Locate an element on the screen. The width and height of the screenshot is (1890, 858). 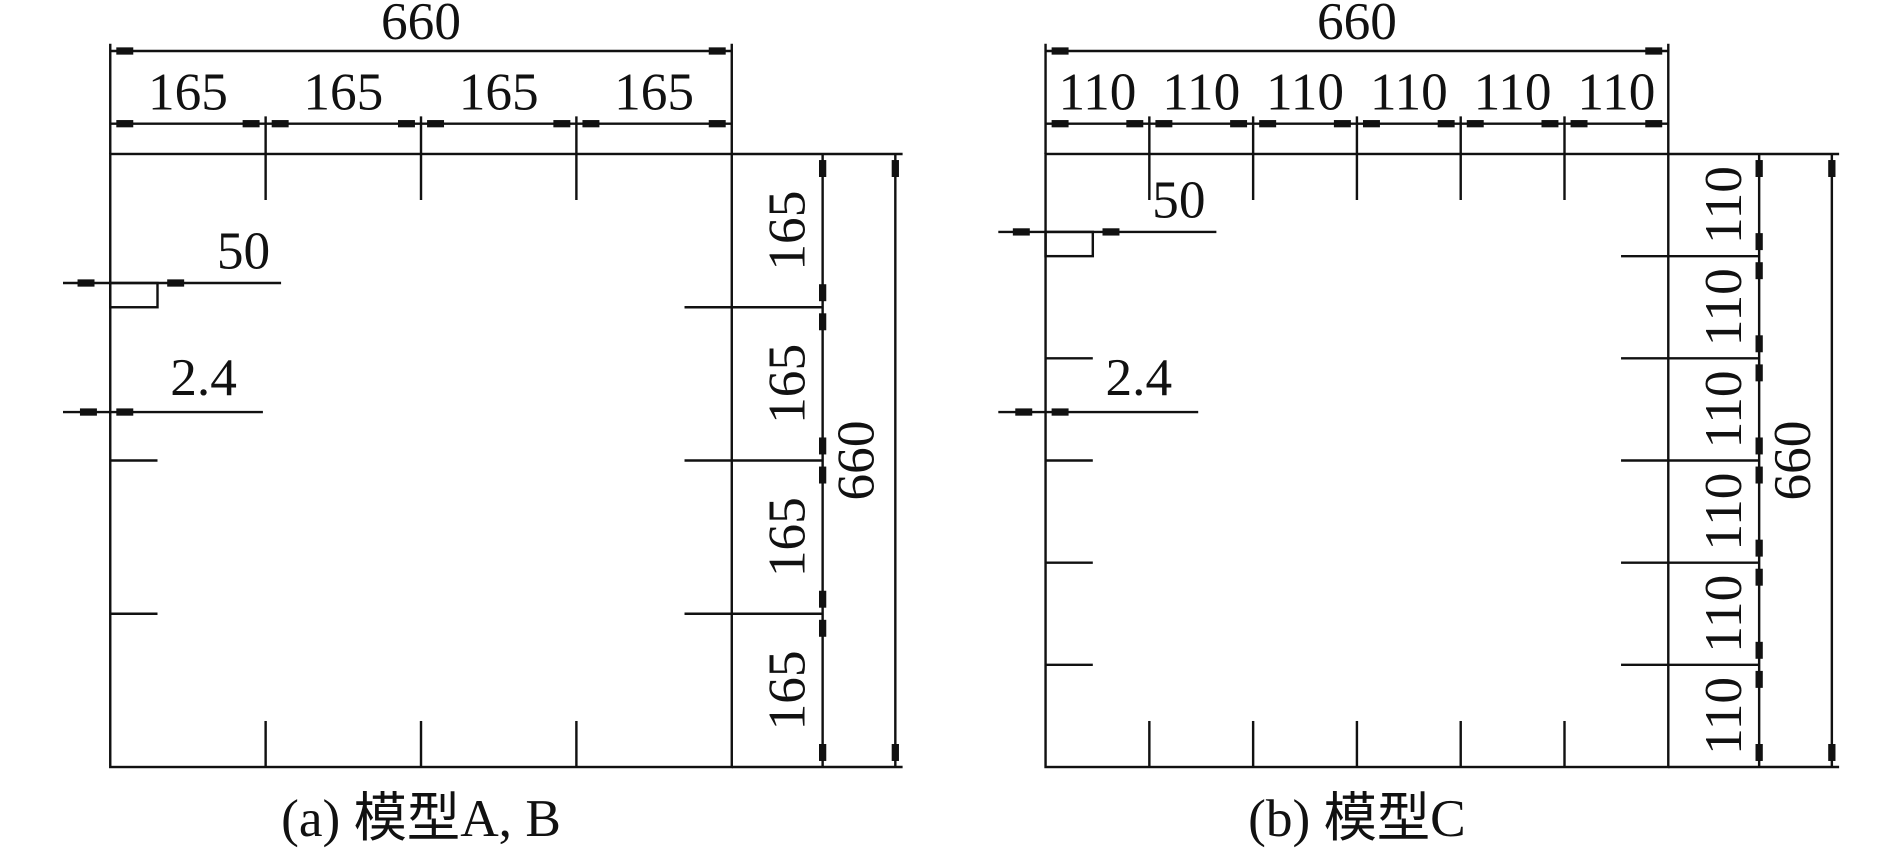
caption: (b) 模型C is located at coordinates (1357, 818).